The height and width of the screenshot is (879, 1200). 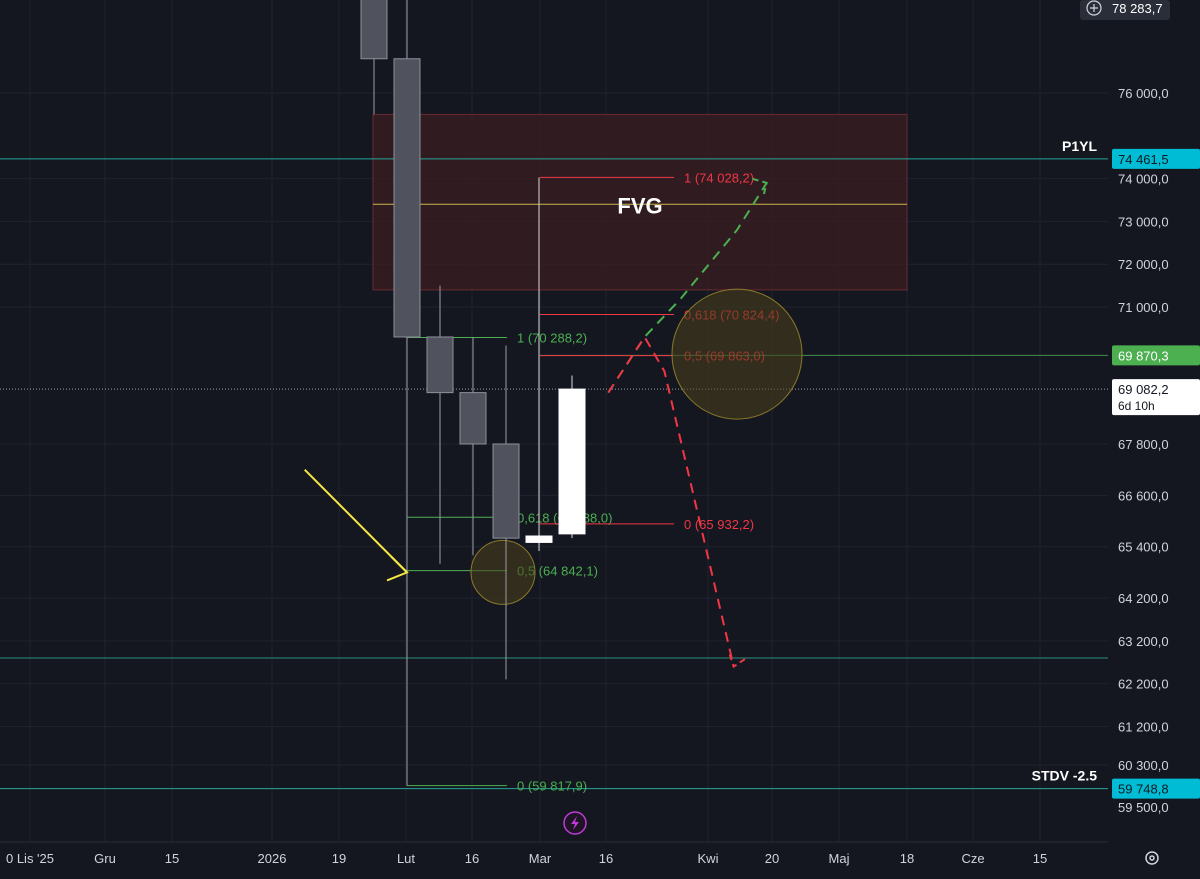 I want to click on y-tick-label: 65 400,0, so click(x=1143, y=547).